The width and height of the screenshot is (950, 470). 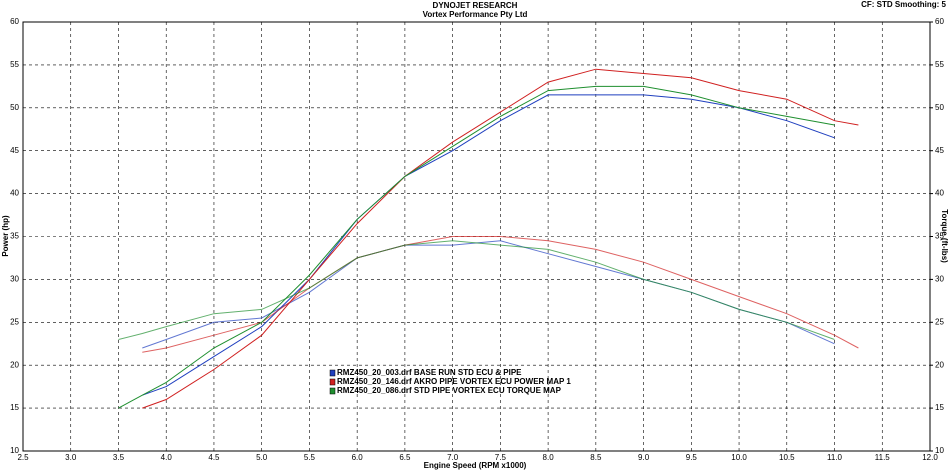 I want to click on x-tick-label: 9.0, so click(x=644, y=457).